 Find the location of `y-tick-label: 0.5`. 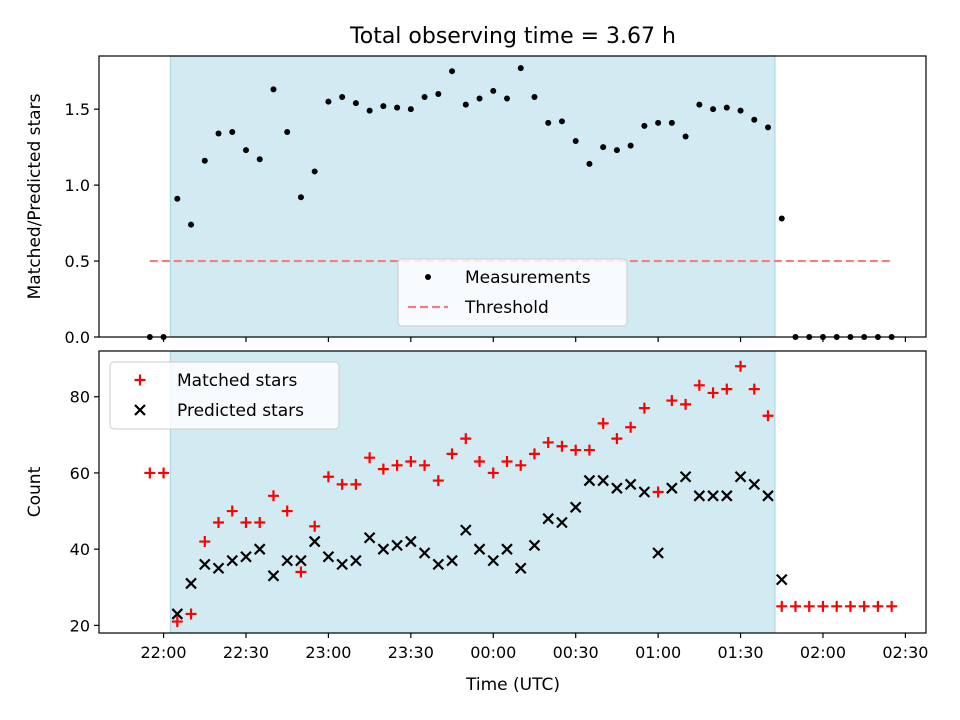

y-tick-label: 0.5 is located at coordinates (77, 261).